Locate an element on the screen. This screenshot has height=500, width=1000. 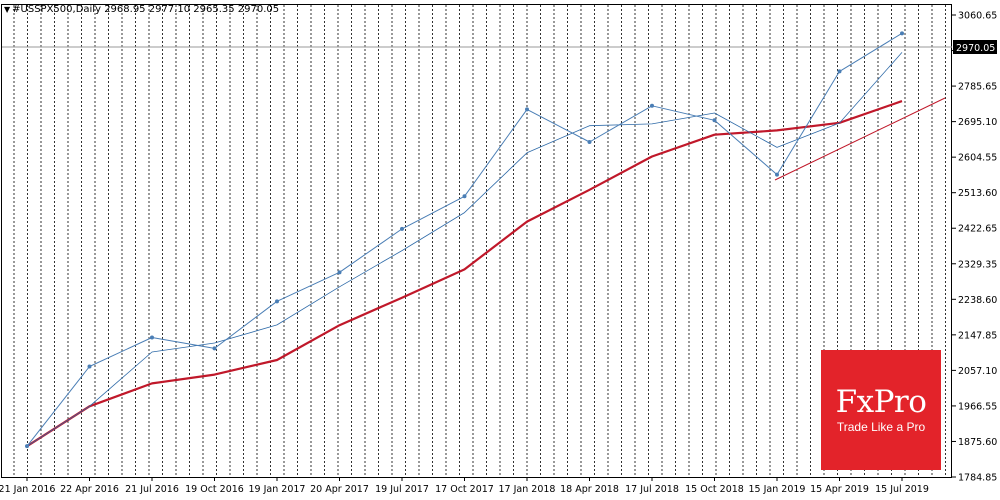
x-tick-label: 17 Jul 2018 is located at coordinates (652, 489).